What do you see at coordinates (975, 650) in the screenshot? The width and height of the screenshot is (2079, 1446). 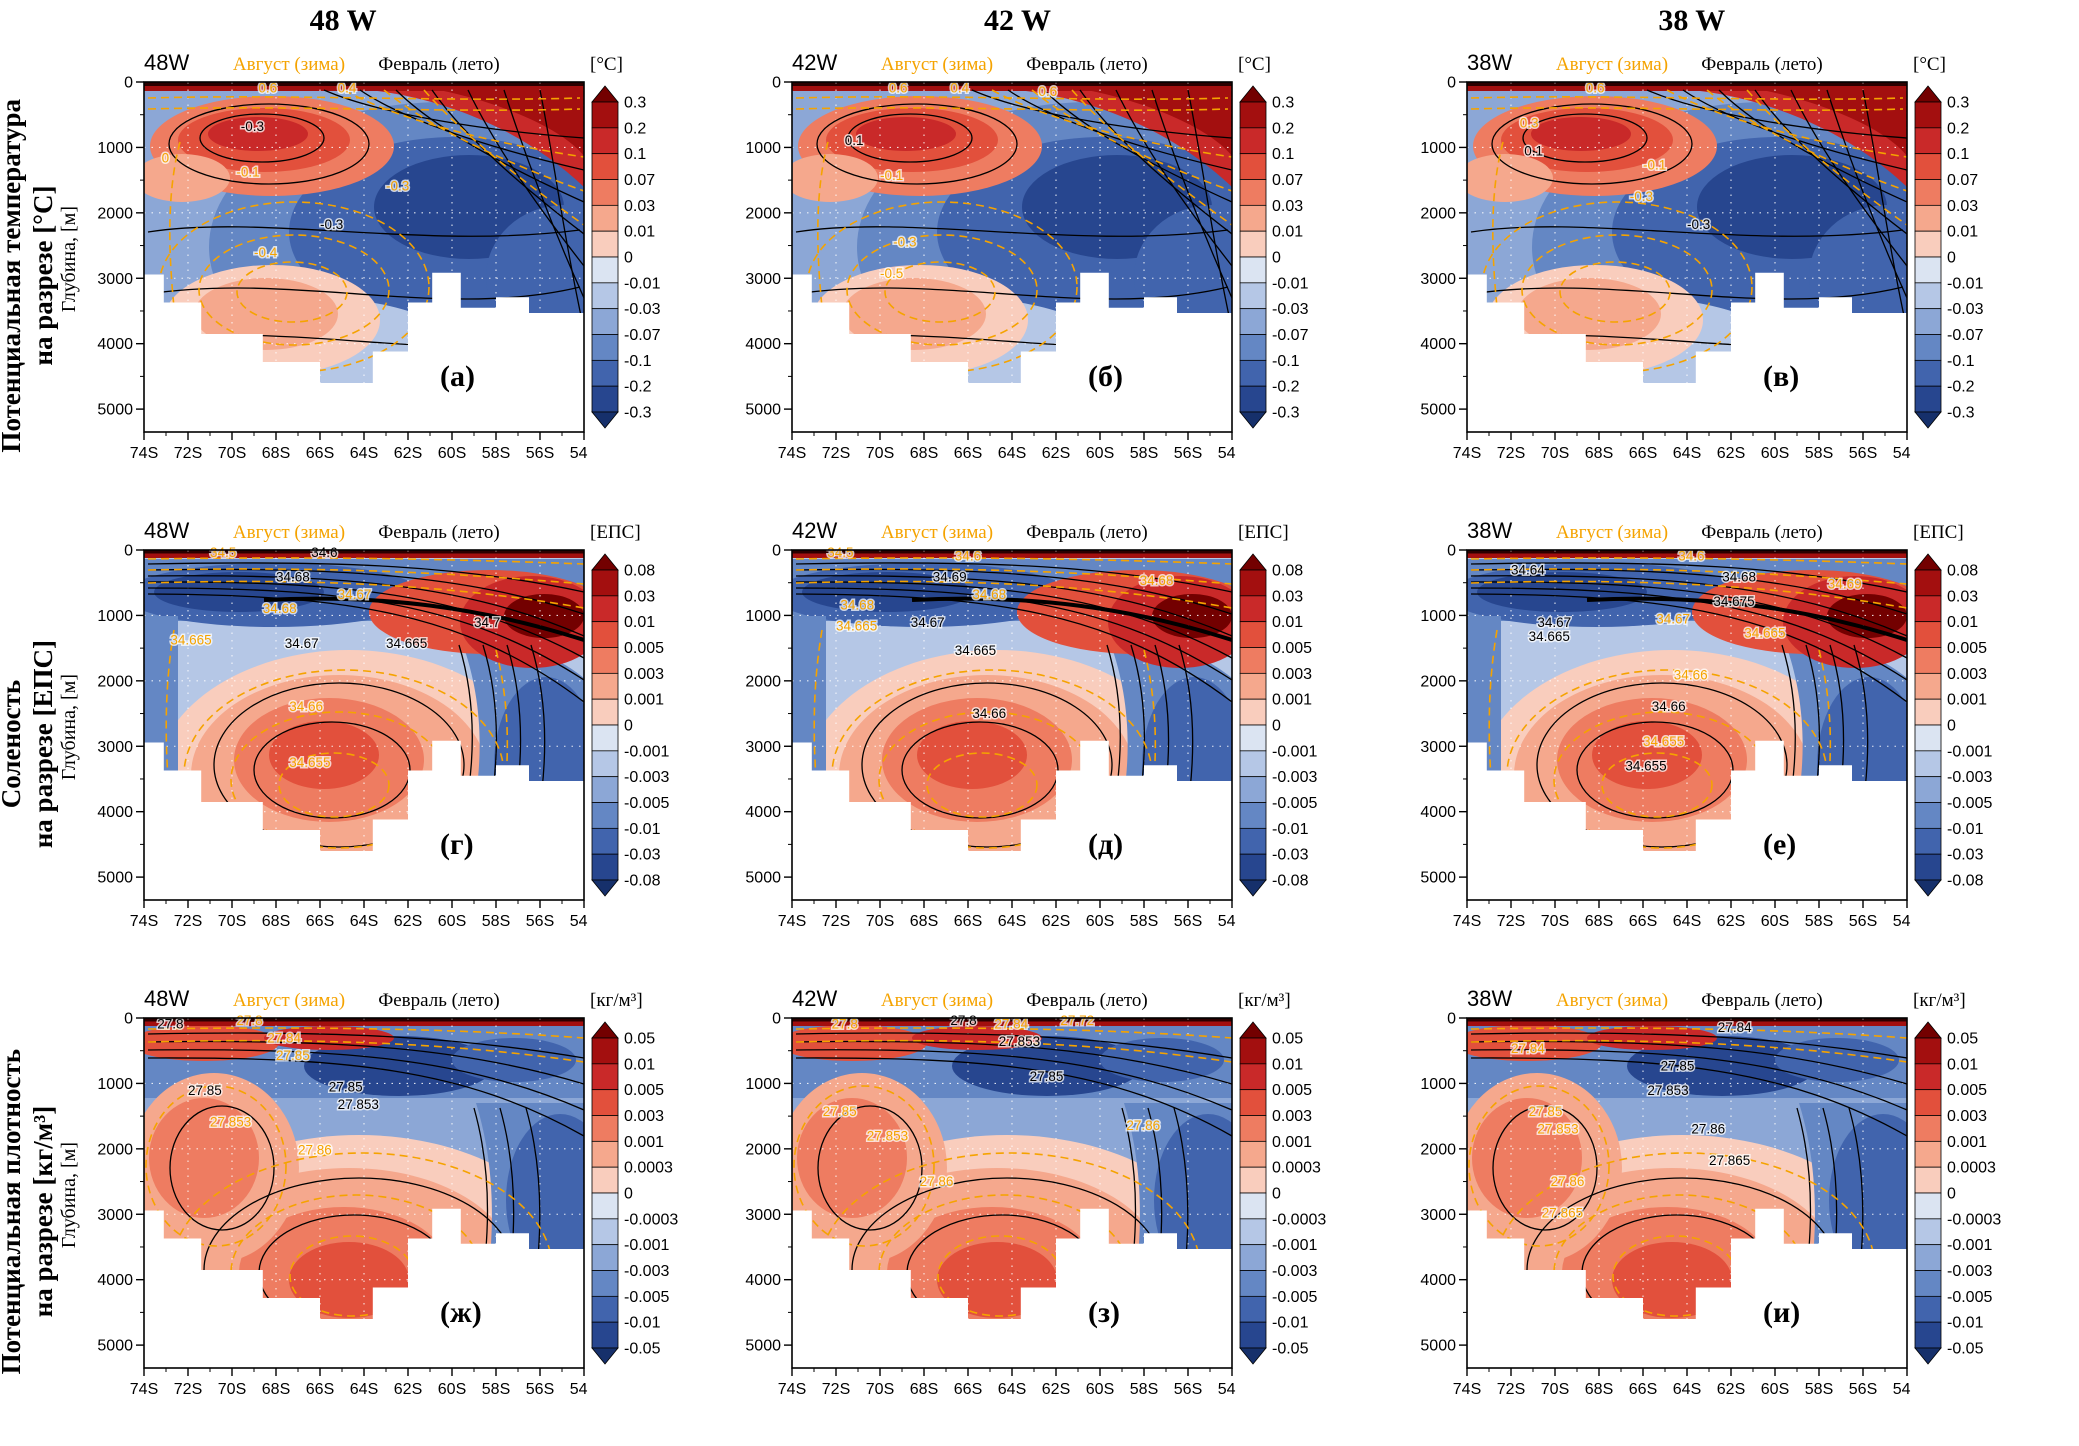 I see `contour-label: 34.665` at bounding box center [975, 650].